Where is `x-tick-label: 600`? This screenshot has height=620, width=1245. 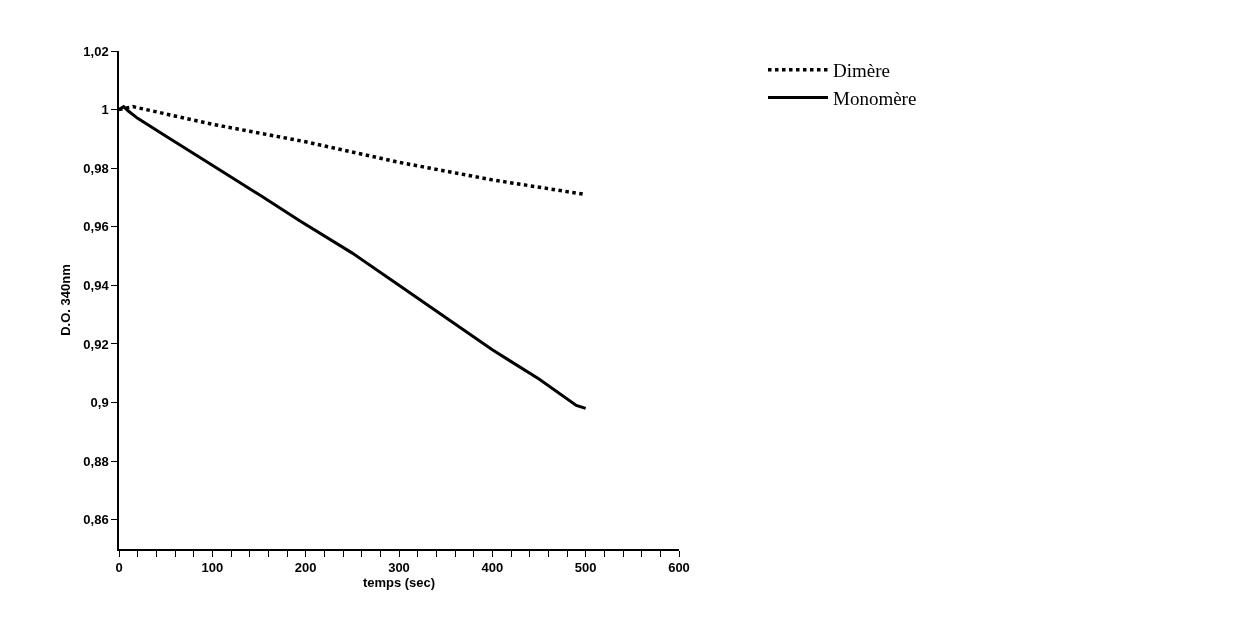
x-tick-label: 600 is located at coordinates (679, 568).